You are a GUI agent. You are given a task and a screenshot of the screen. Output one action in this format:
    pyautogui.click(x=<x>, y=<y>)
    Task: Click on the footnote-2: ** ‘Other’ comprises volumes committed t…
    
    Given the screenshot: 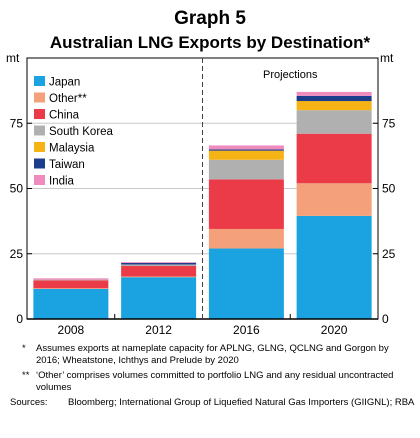 What is the action you would take?
    pyautogui.click(x=212, y=382)
    